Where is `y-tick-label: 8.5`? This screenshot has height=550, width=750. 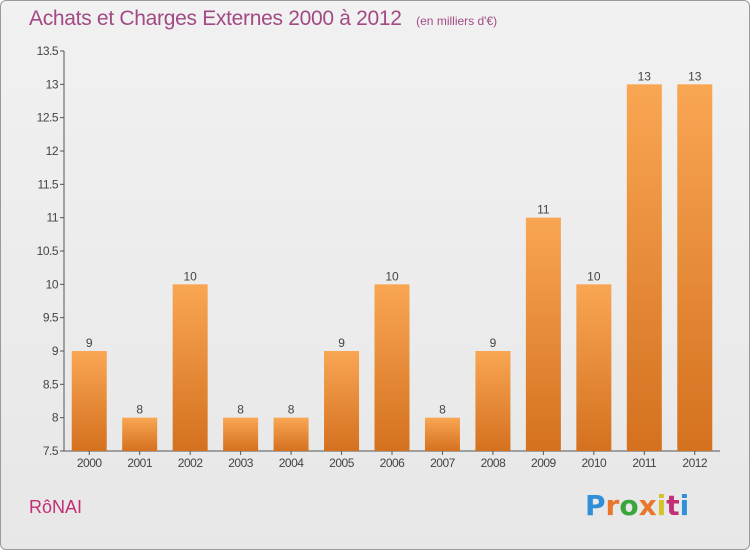
y-tick-label: 8.5 is located at coordinates (51, 384).